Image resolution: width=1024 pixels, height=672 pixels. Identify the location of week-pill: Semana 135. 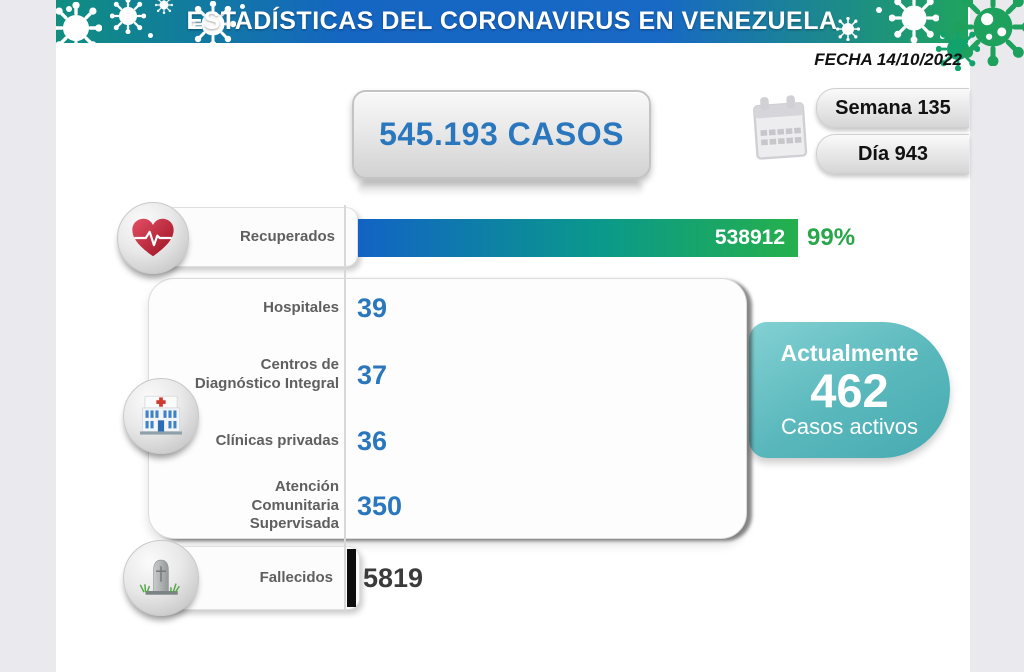
(892, 108).